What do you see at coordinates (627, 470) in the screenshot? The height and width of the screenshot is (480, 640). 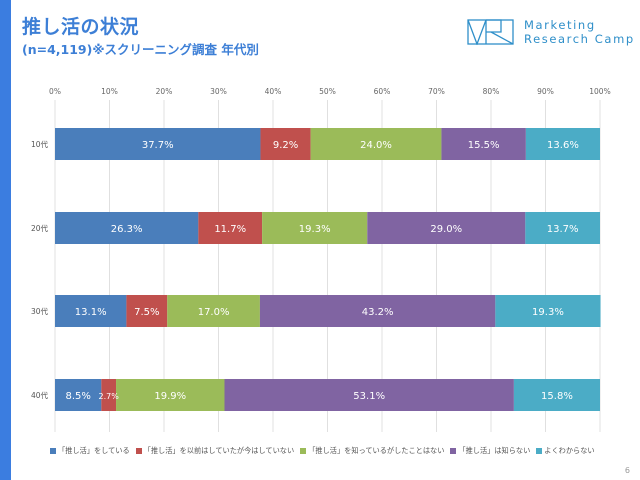 I see `page-number: 6` at bounding box center [627, 470].